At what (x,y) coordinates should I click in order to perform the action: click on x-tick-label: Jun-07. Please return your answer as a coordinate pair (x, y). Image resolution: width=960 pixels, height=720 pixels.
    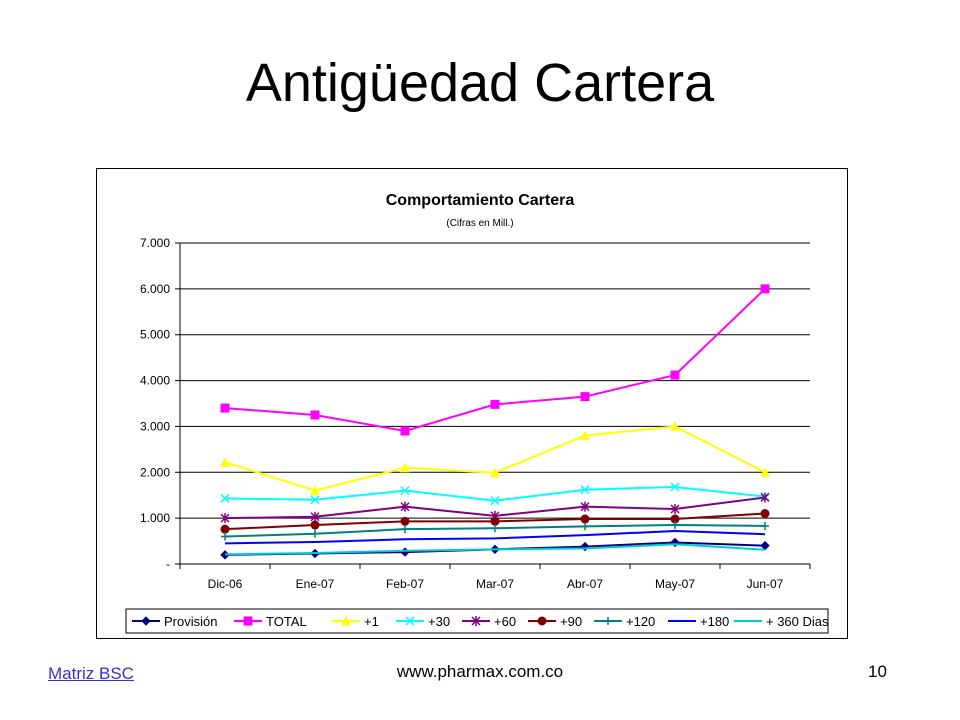
    Looking at the image, I should click on (765, 584).